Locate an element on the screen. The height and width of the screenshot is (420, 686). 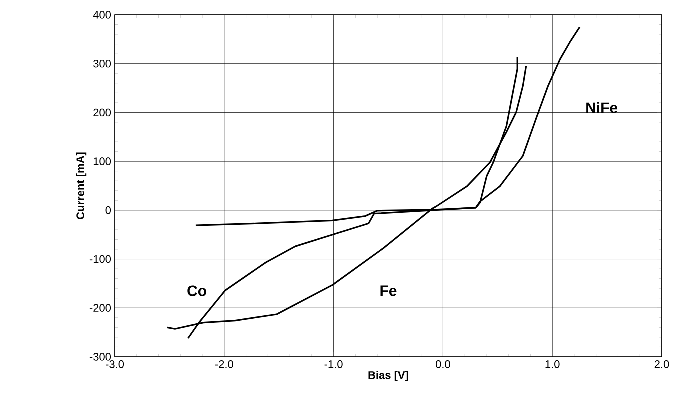
series-label: Fe is located at coordinates (388, 291).